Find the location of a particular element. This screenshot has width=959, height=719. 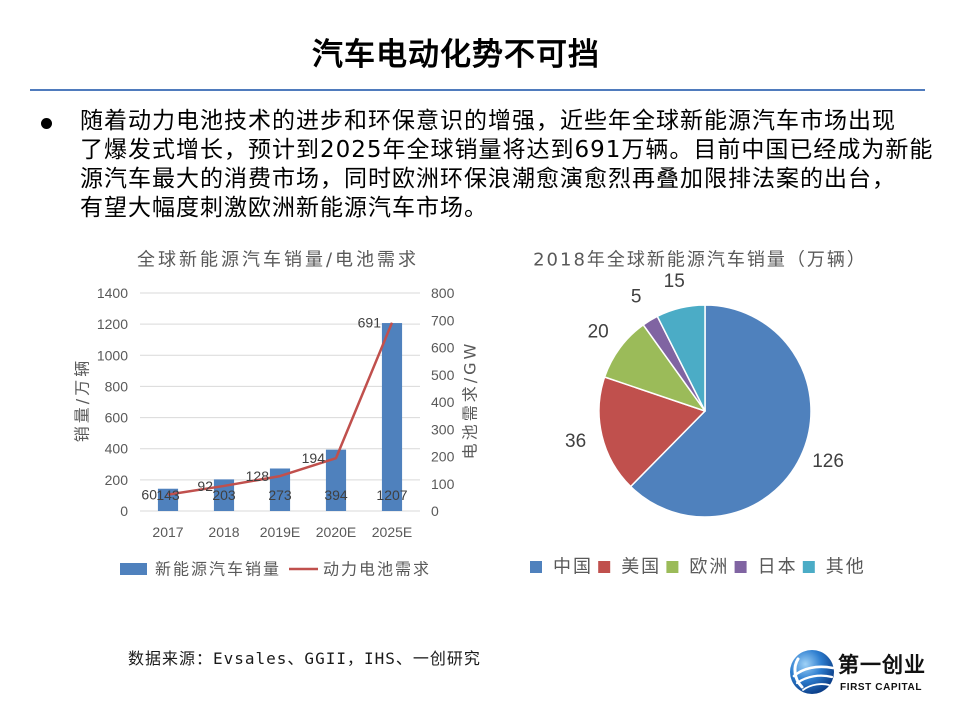

title-divider is located at coordinates (477, 90).